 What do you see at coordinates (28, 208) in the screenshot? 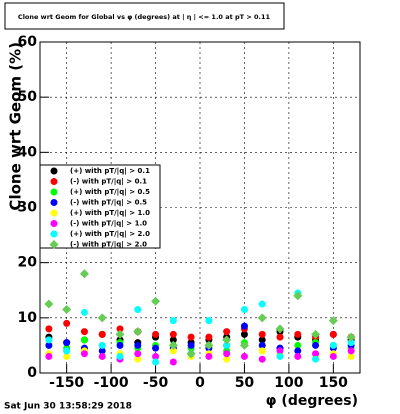
I see `y-tick-label: 30` at bounding box center [28, 208].